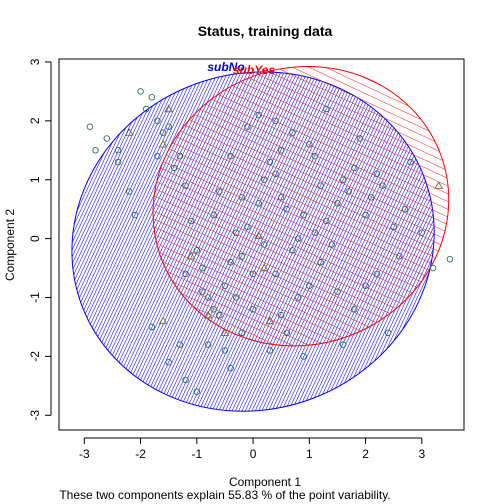 This screenshot has width=504, height=504. Describe the element at coordinates (35, 238) in the screenshot. I see `y-tick-label-3: 0` at that location.